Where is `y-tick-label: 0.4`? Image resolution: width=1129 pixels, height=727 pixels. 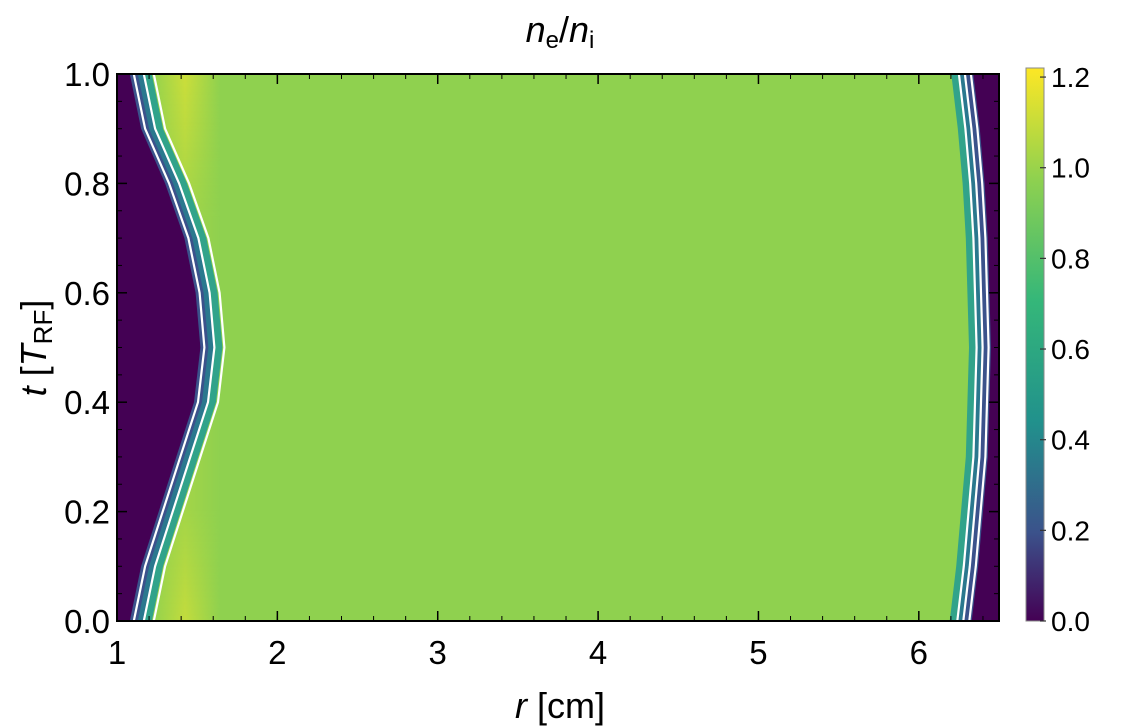
y-tick-label: 0.4 is located at coordinates (87, 402).